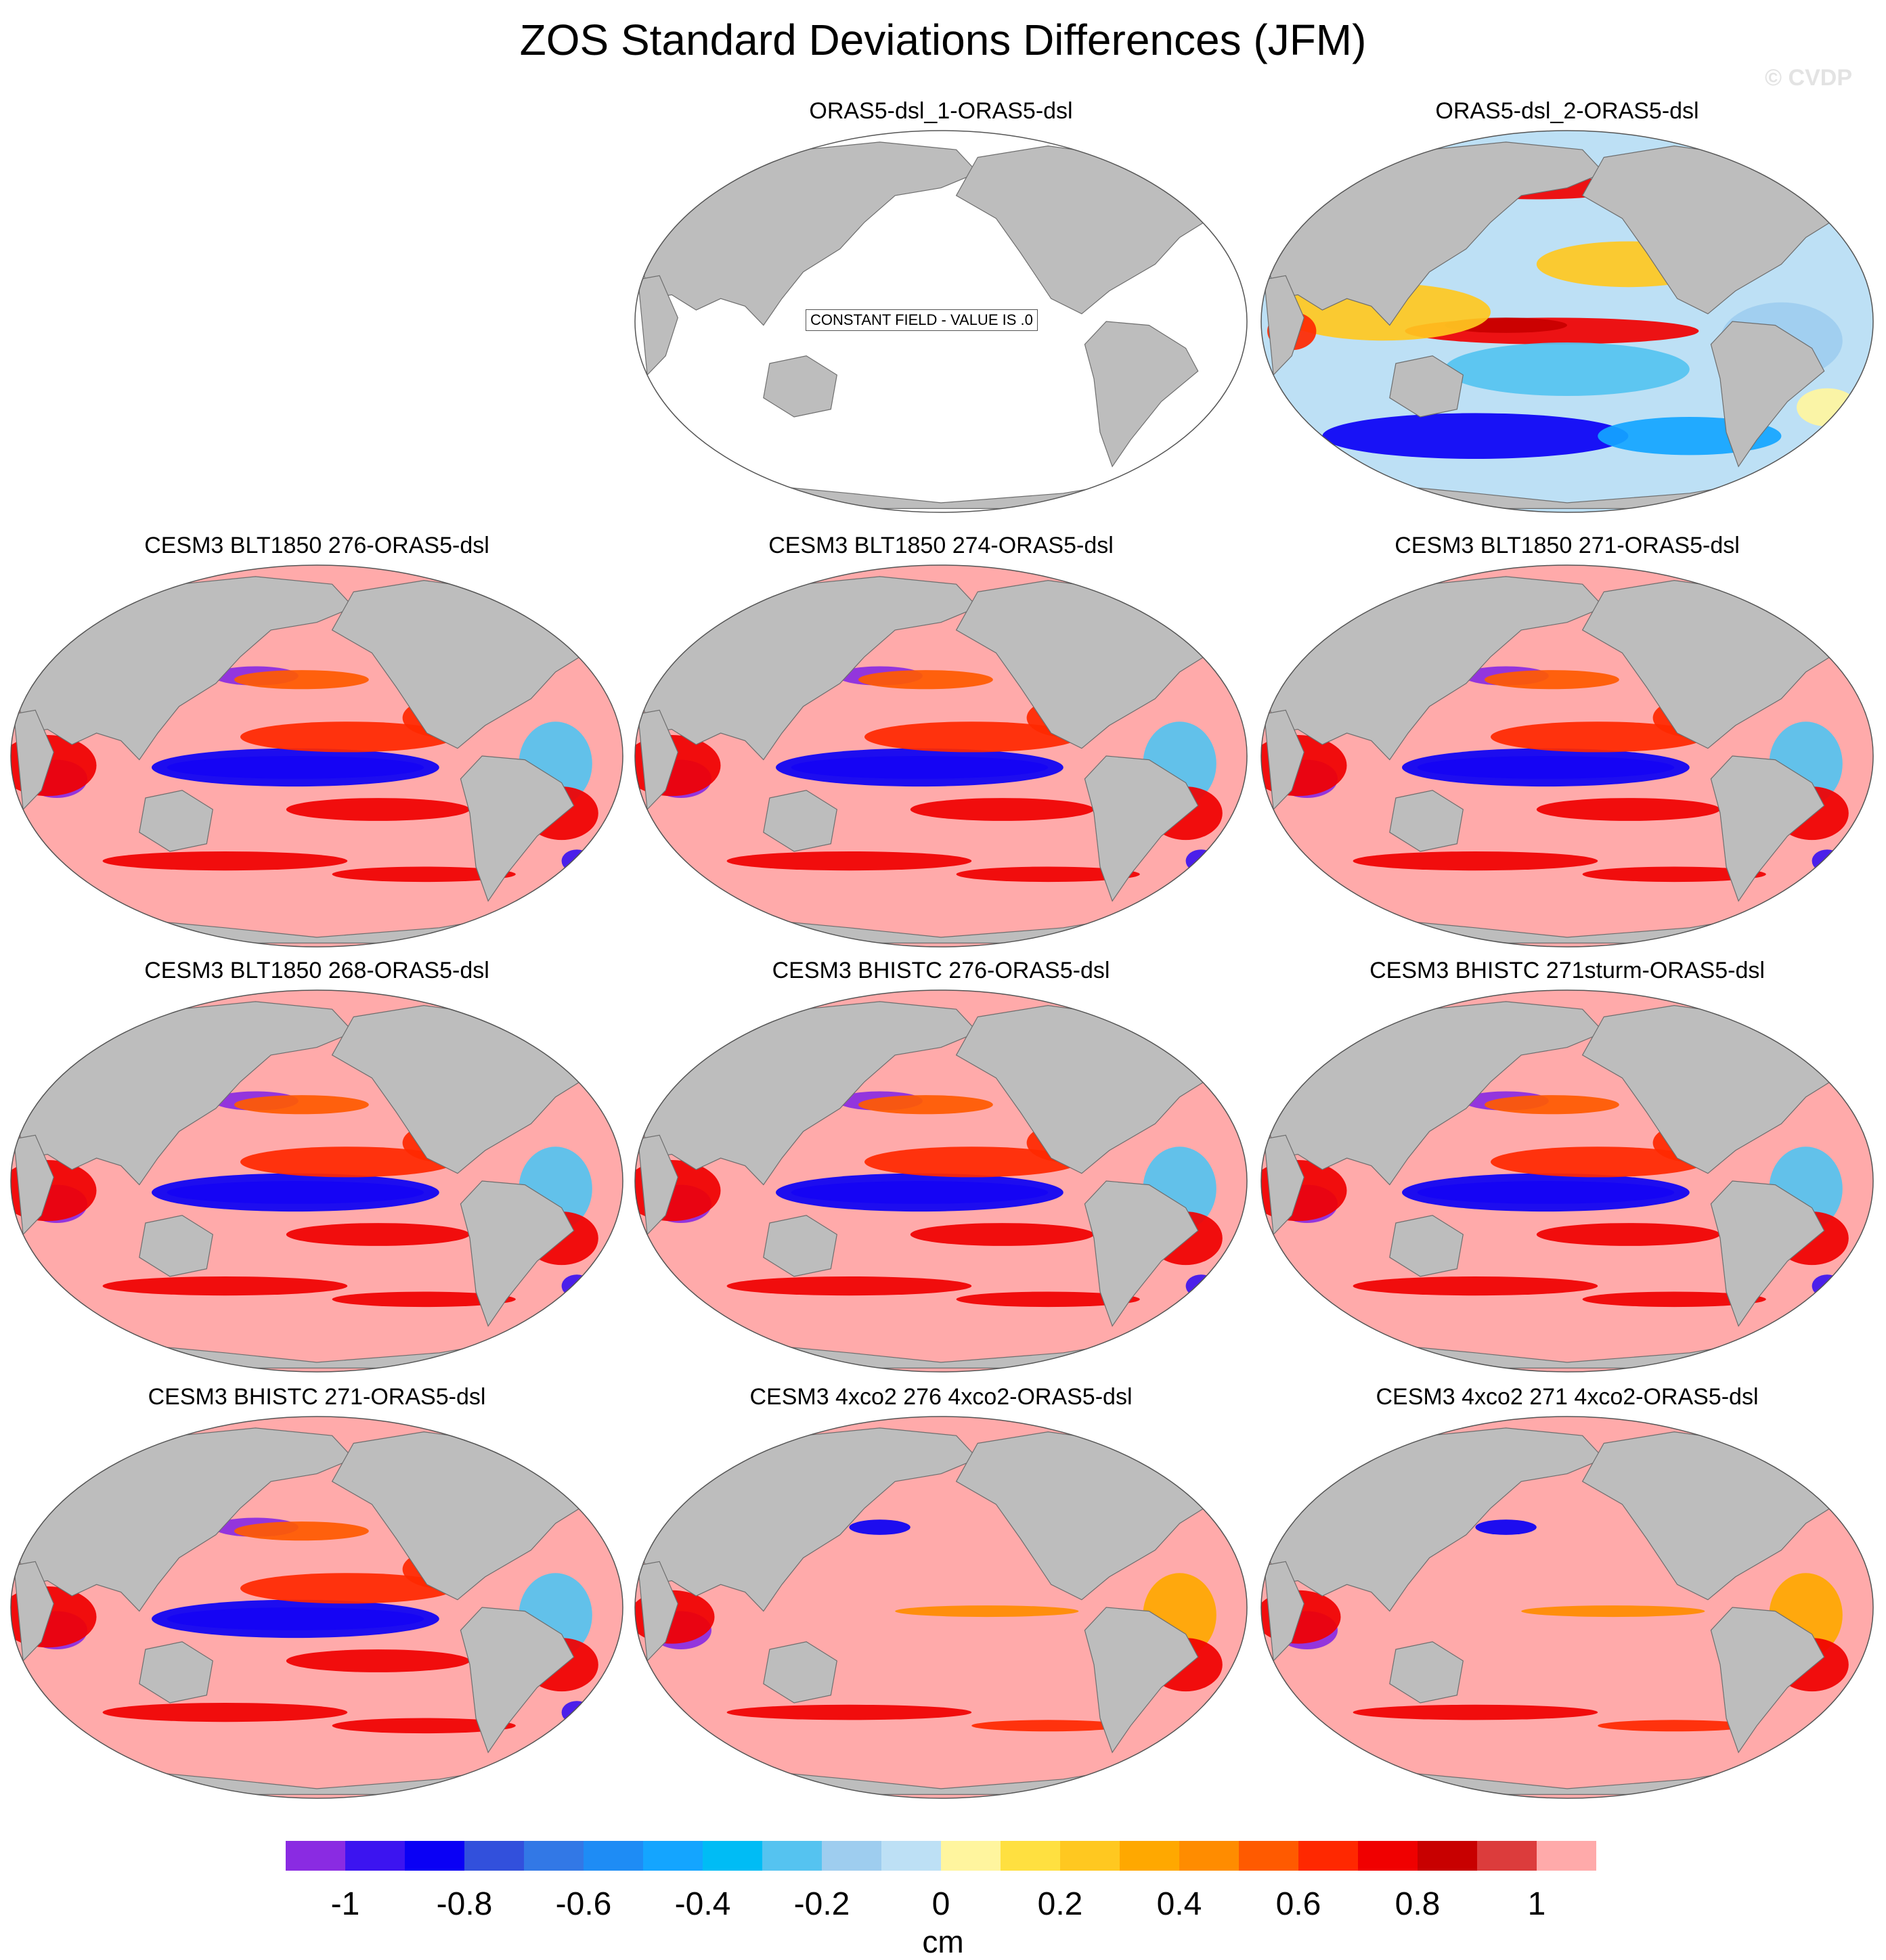 This screenshot has height=1960, width=1886. What do you see at coordinates (941, 970) in the screenshot?
I see `panel-title: CESM3 BHISTC 276-ORAS5-dsl` at bounding box center [941, 970].